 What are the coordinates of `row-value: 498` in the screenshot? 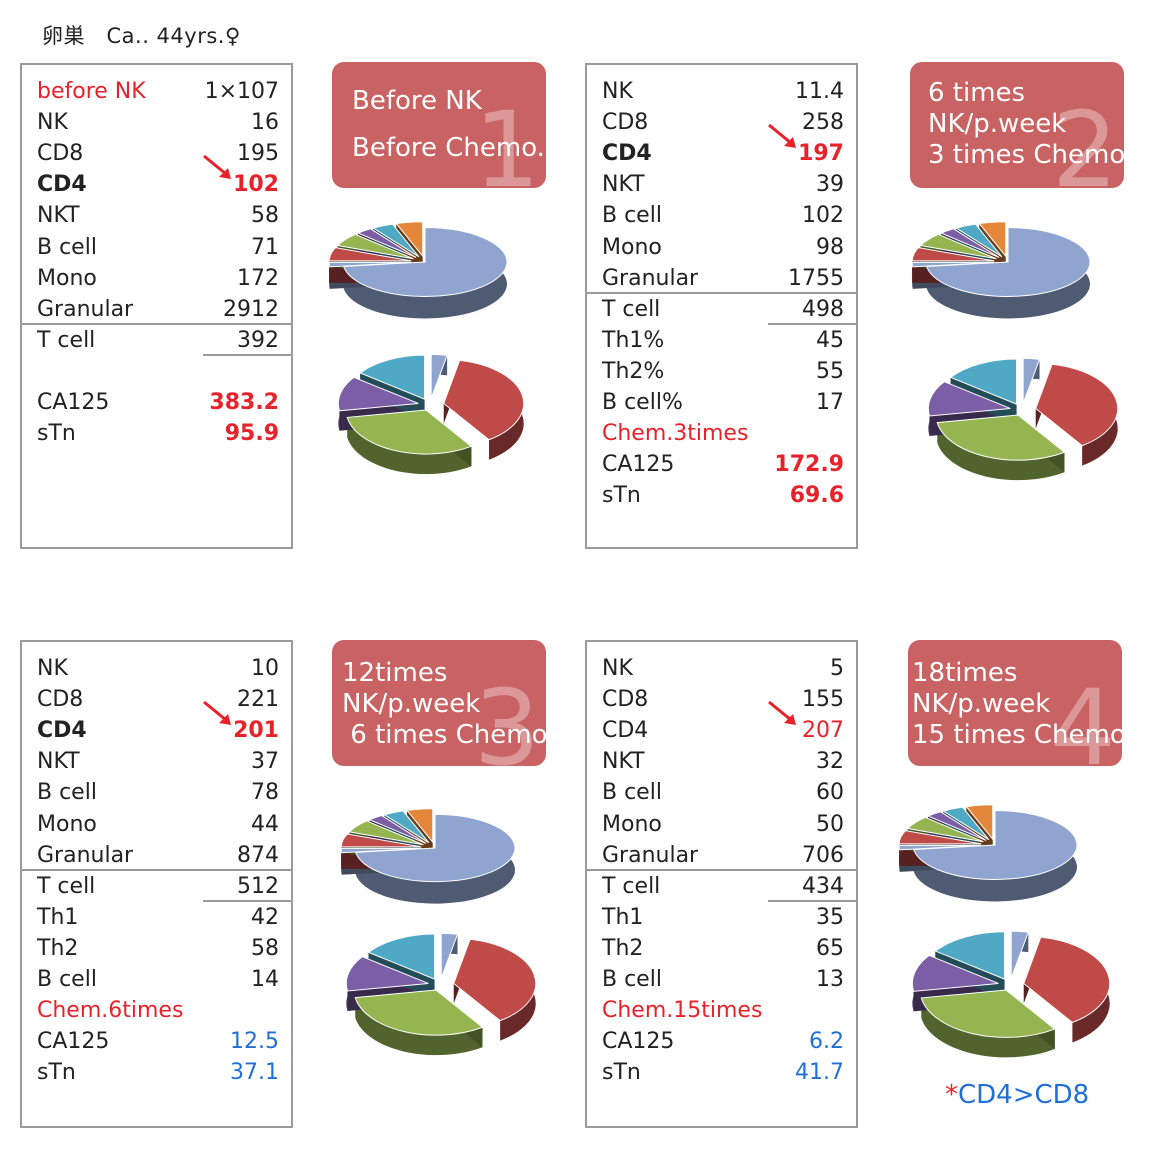 It's located at (823, 309).